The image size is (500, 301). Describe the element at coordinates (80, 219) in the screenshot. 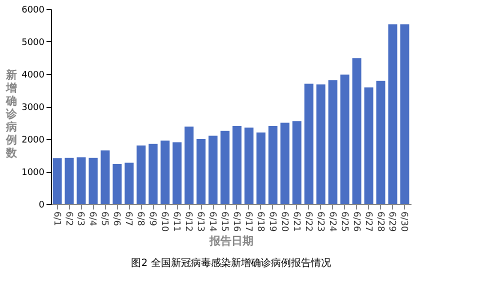

I see `x-tick-label: 6/3` at that location.